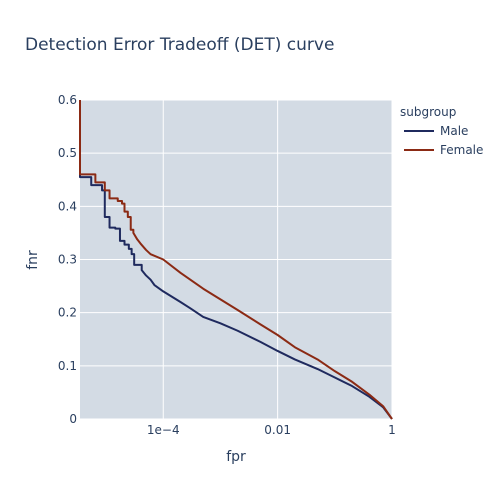 The height and width of the screenshot is (504, 500). I want to click on y-tick-label: 0.3, so click(67, 260).